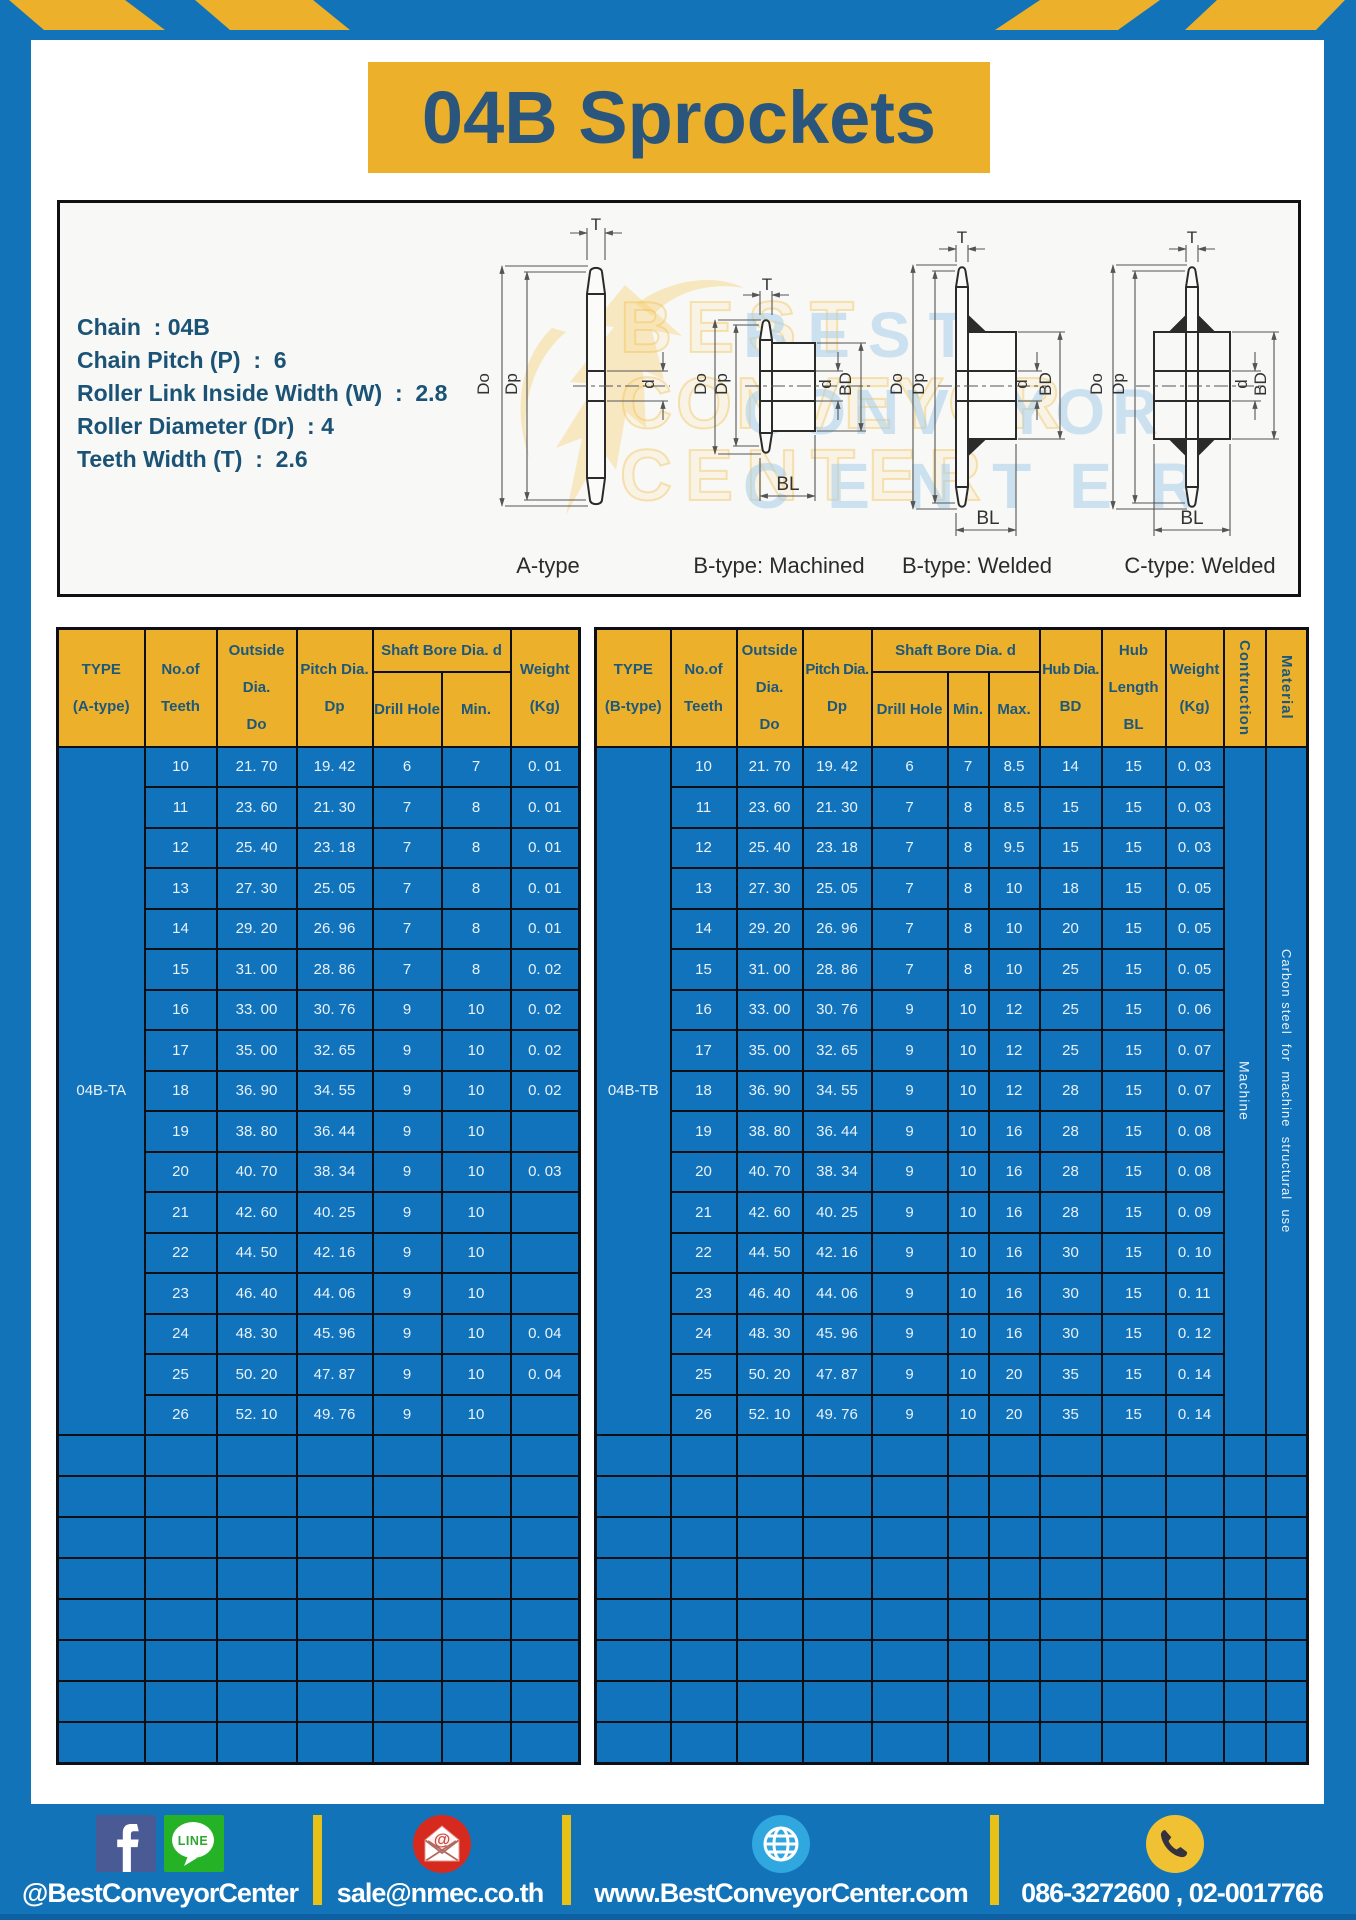 This screenshot has width=1356, height=1920. What do you see at coordinates (778, 565) in the screenshot?
I see `svg-text: B-type: Machined` at bounding box center [778, 565].